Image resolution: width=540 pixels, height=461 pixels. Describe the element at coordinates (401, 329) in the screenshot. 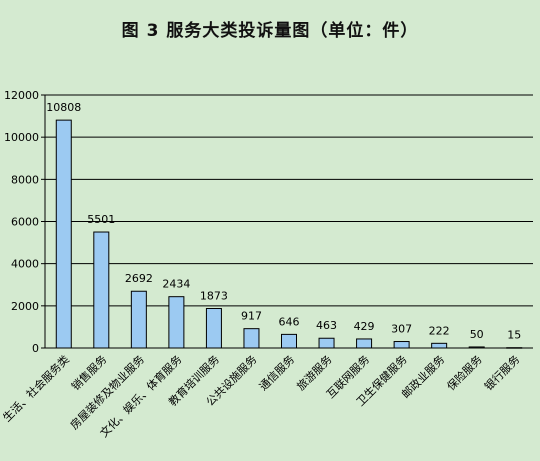

I see `data-label: 307` at that location.